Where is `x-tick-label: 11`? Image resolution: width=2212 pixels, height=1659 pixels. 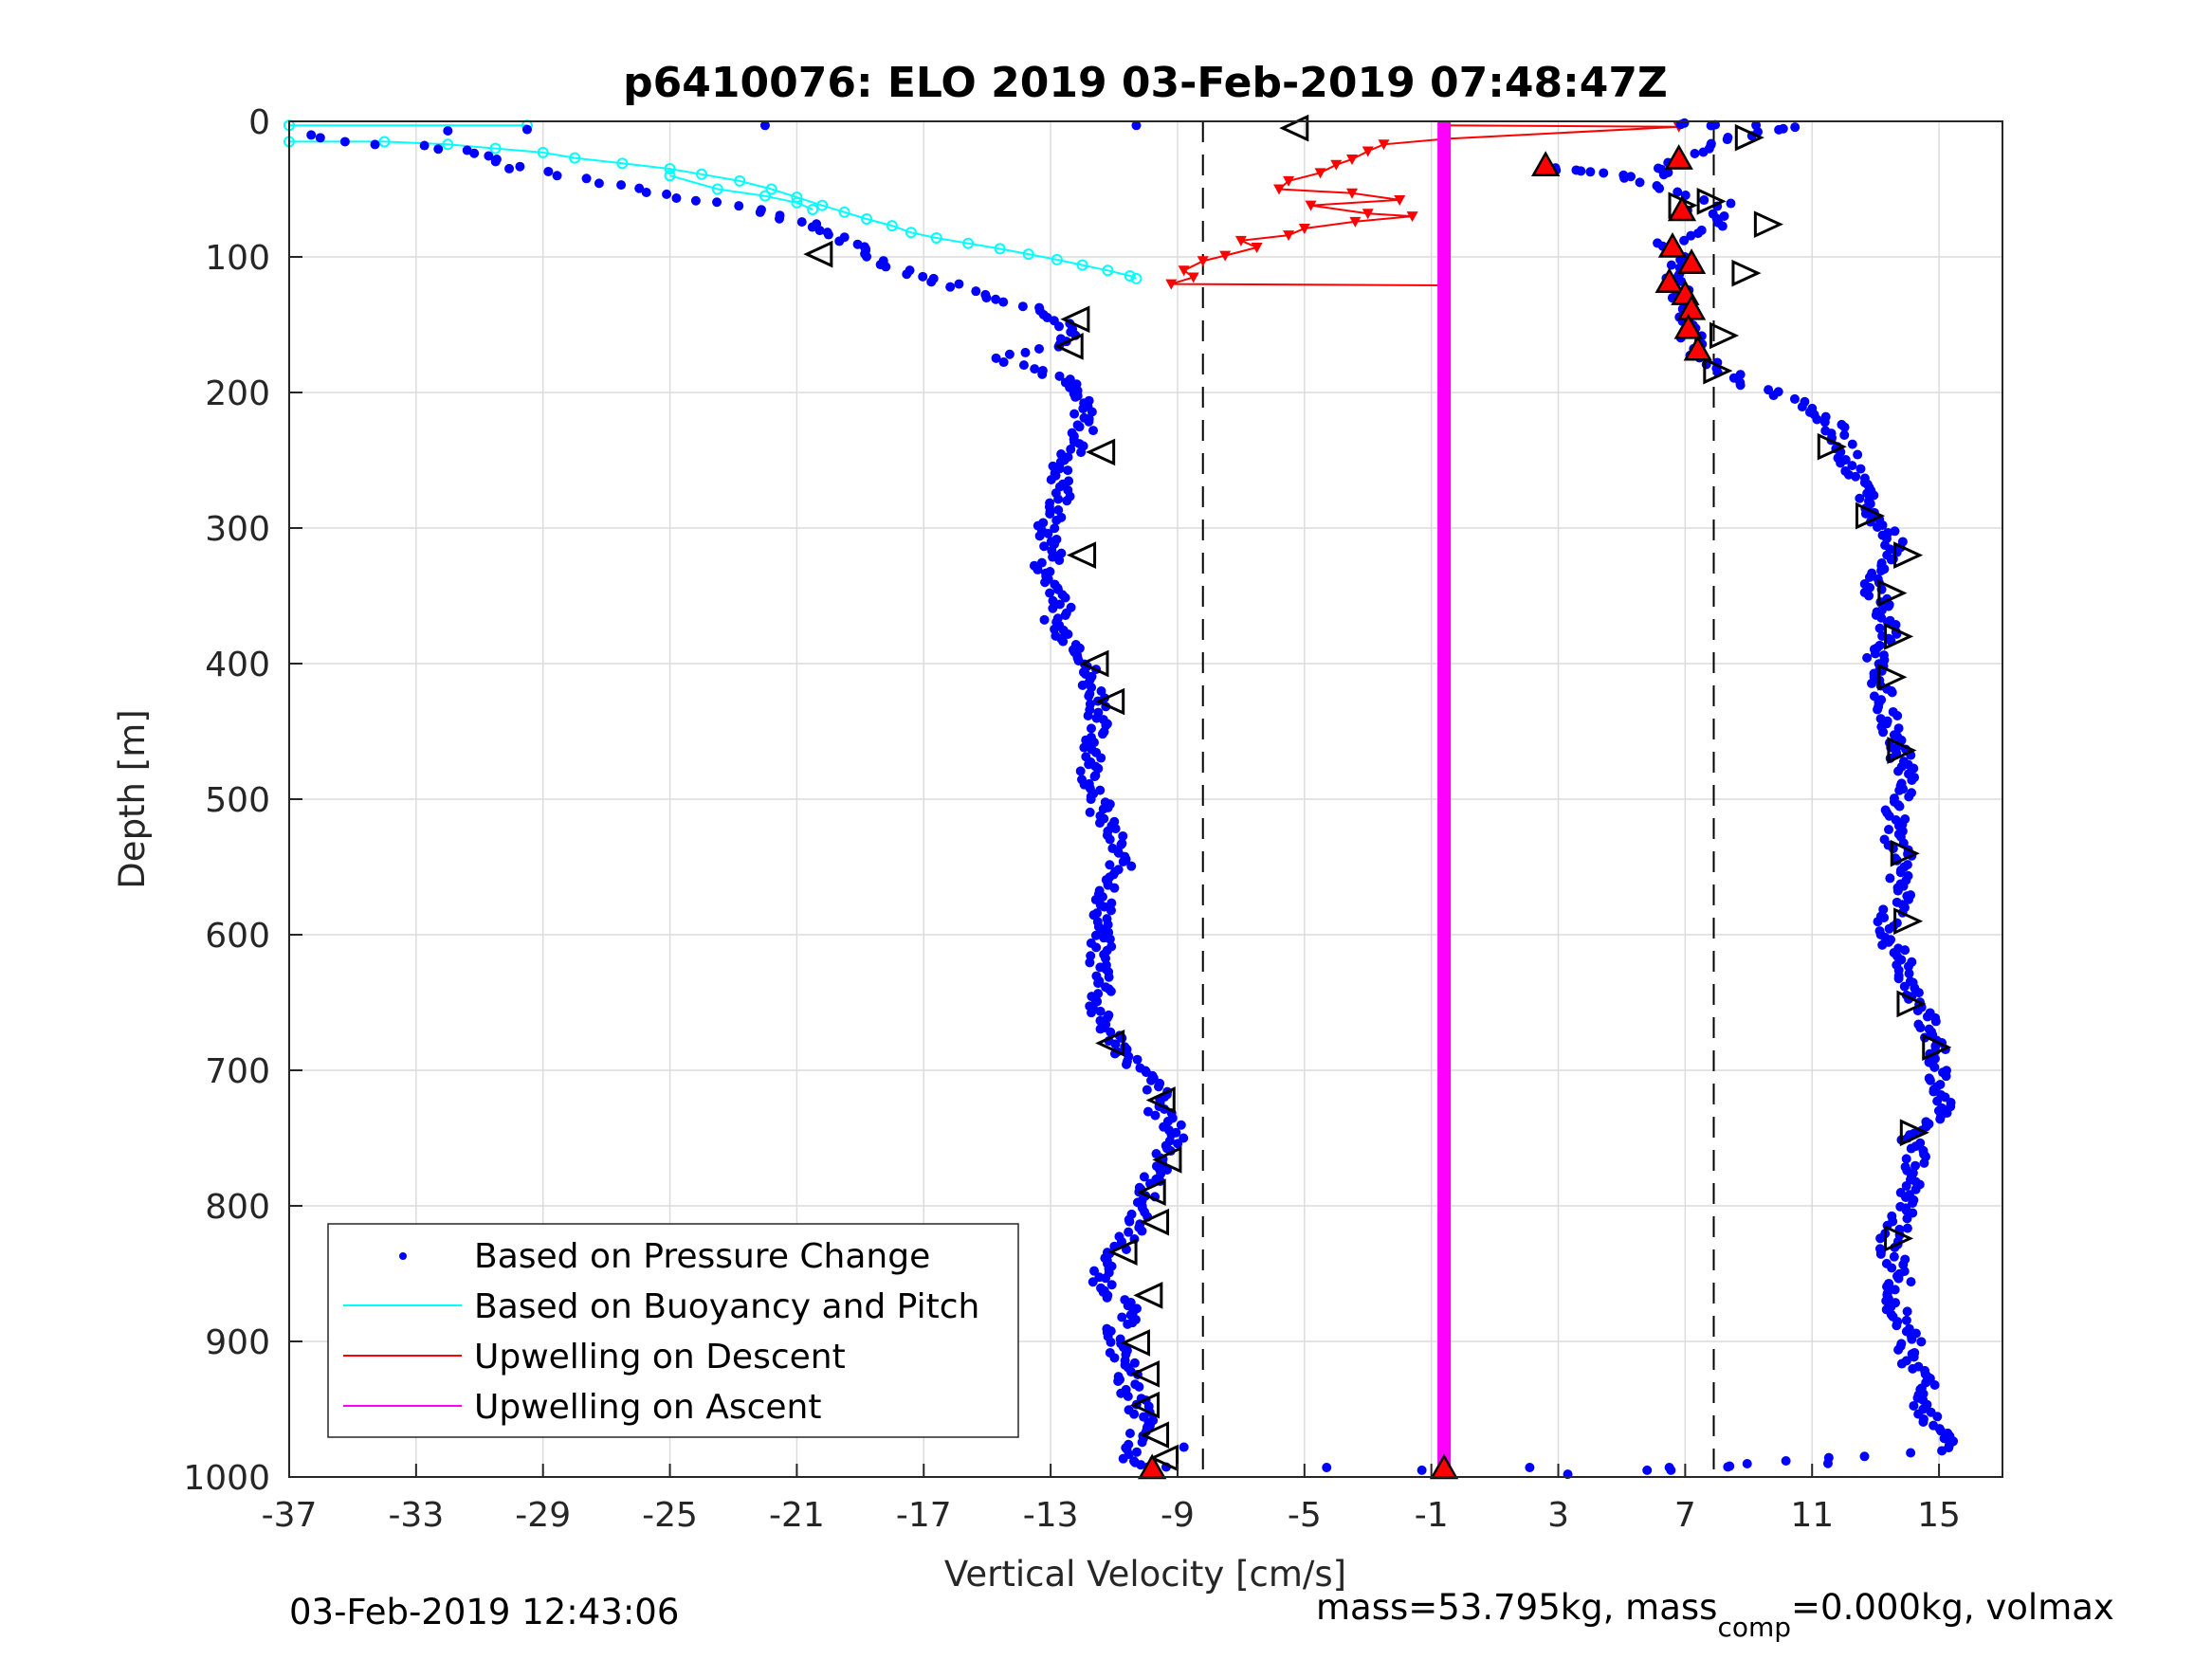
x-tick-label: 11 is located at coordinates (1812, 1515).